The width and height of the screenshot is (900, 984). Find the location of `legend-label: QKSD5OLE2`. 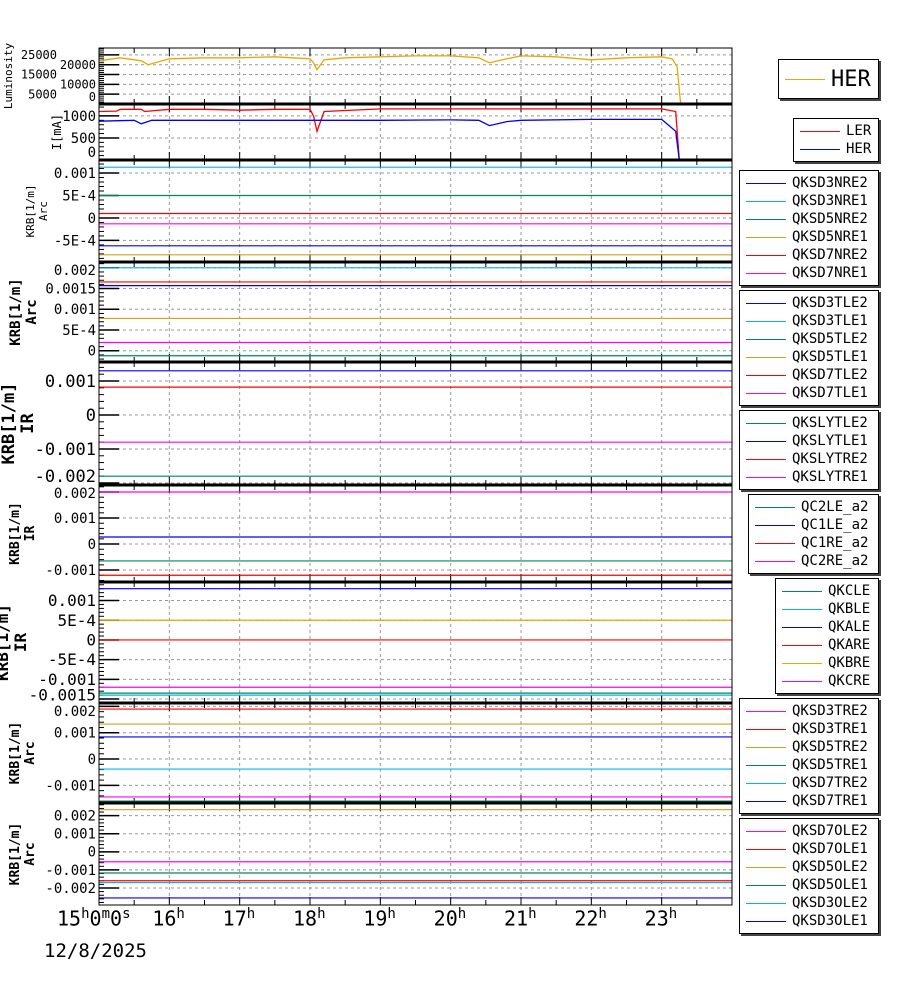

legend-label: QKSD5OLE2 is located at coordinates (830, 867).